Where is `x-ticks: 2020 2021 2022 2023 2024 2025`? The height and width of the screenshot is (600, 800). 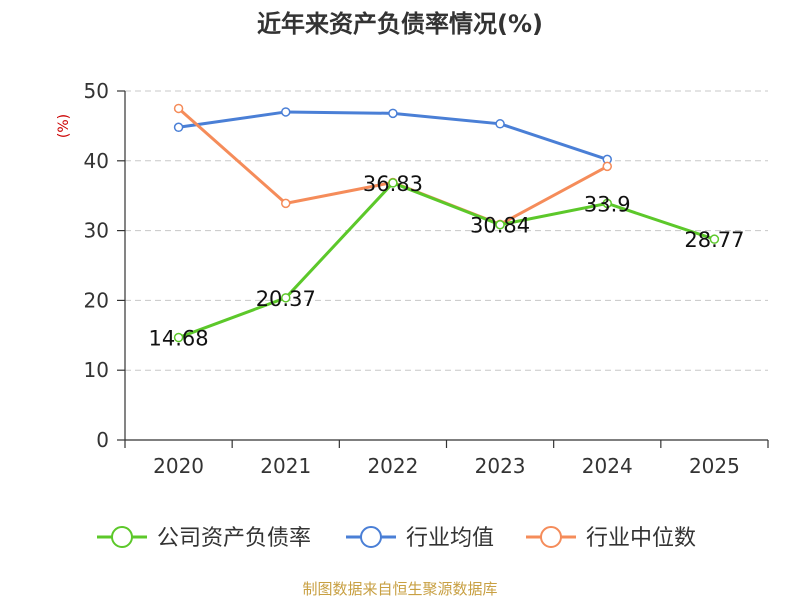 x-ticks: 2020 2021 2022 2023 2024 2025 is located at coordinates (446, 466).